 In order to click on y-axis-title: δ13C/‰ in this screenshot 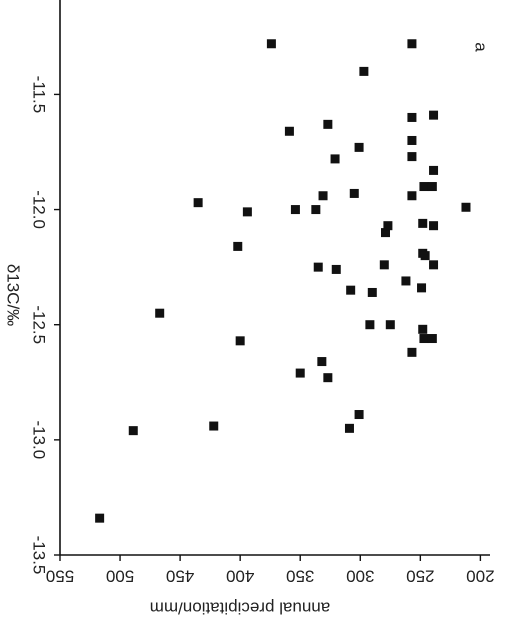, I will do `click(13, 295)`.